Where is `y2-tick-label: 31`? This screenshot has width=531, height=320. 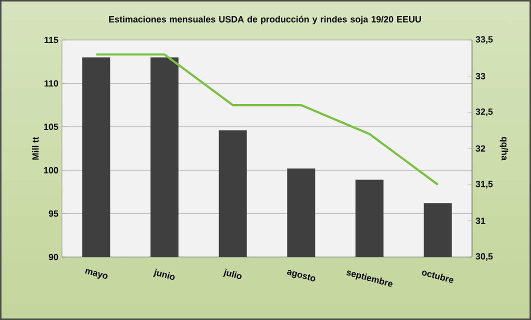
y2-tick-label: 31 is located at coordinates (481, 221).